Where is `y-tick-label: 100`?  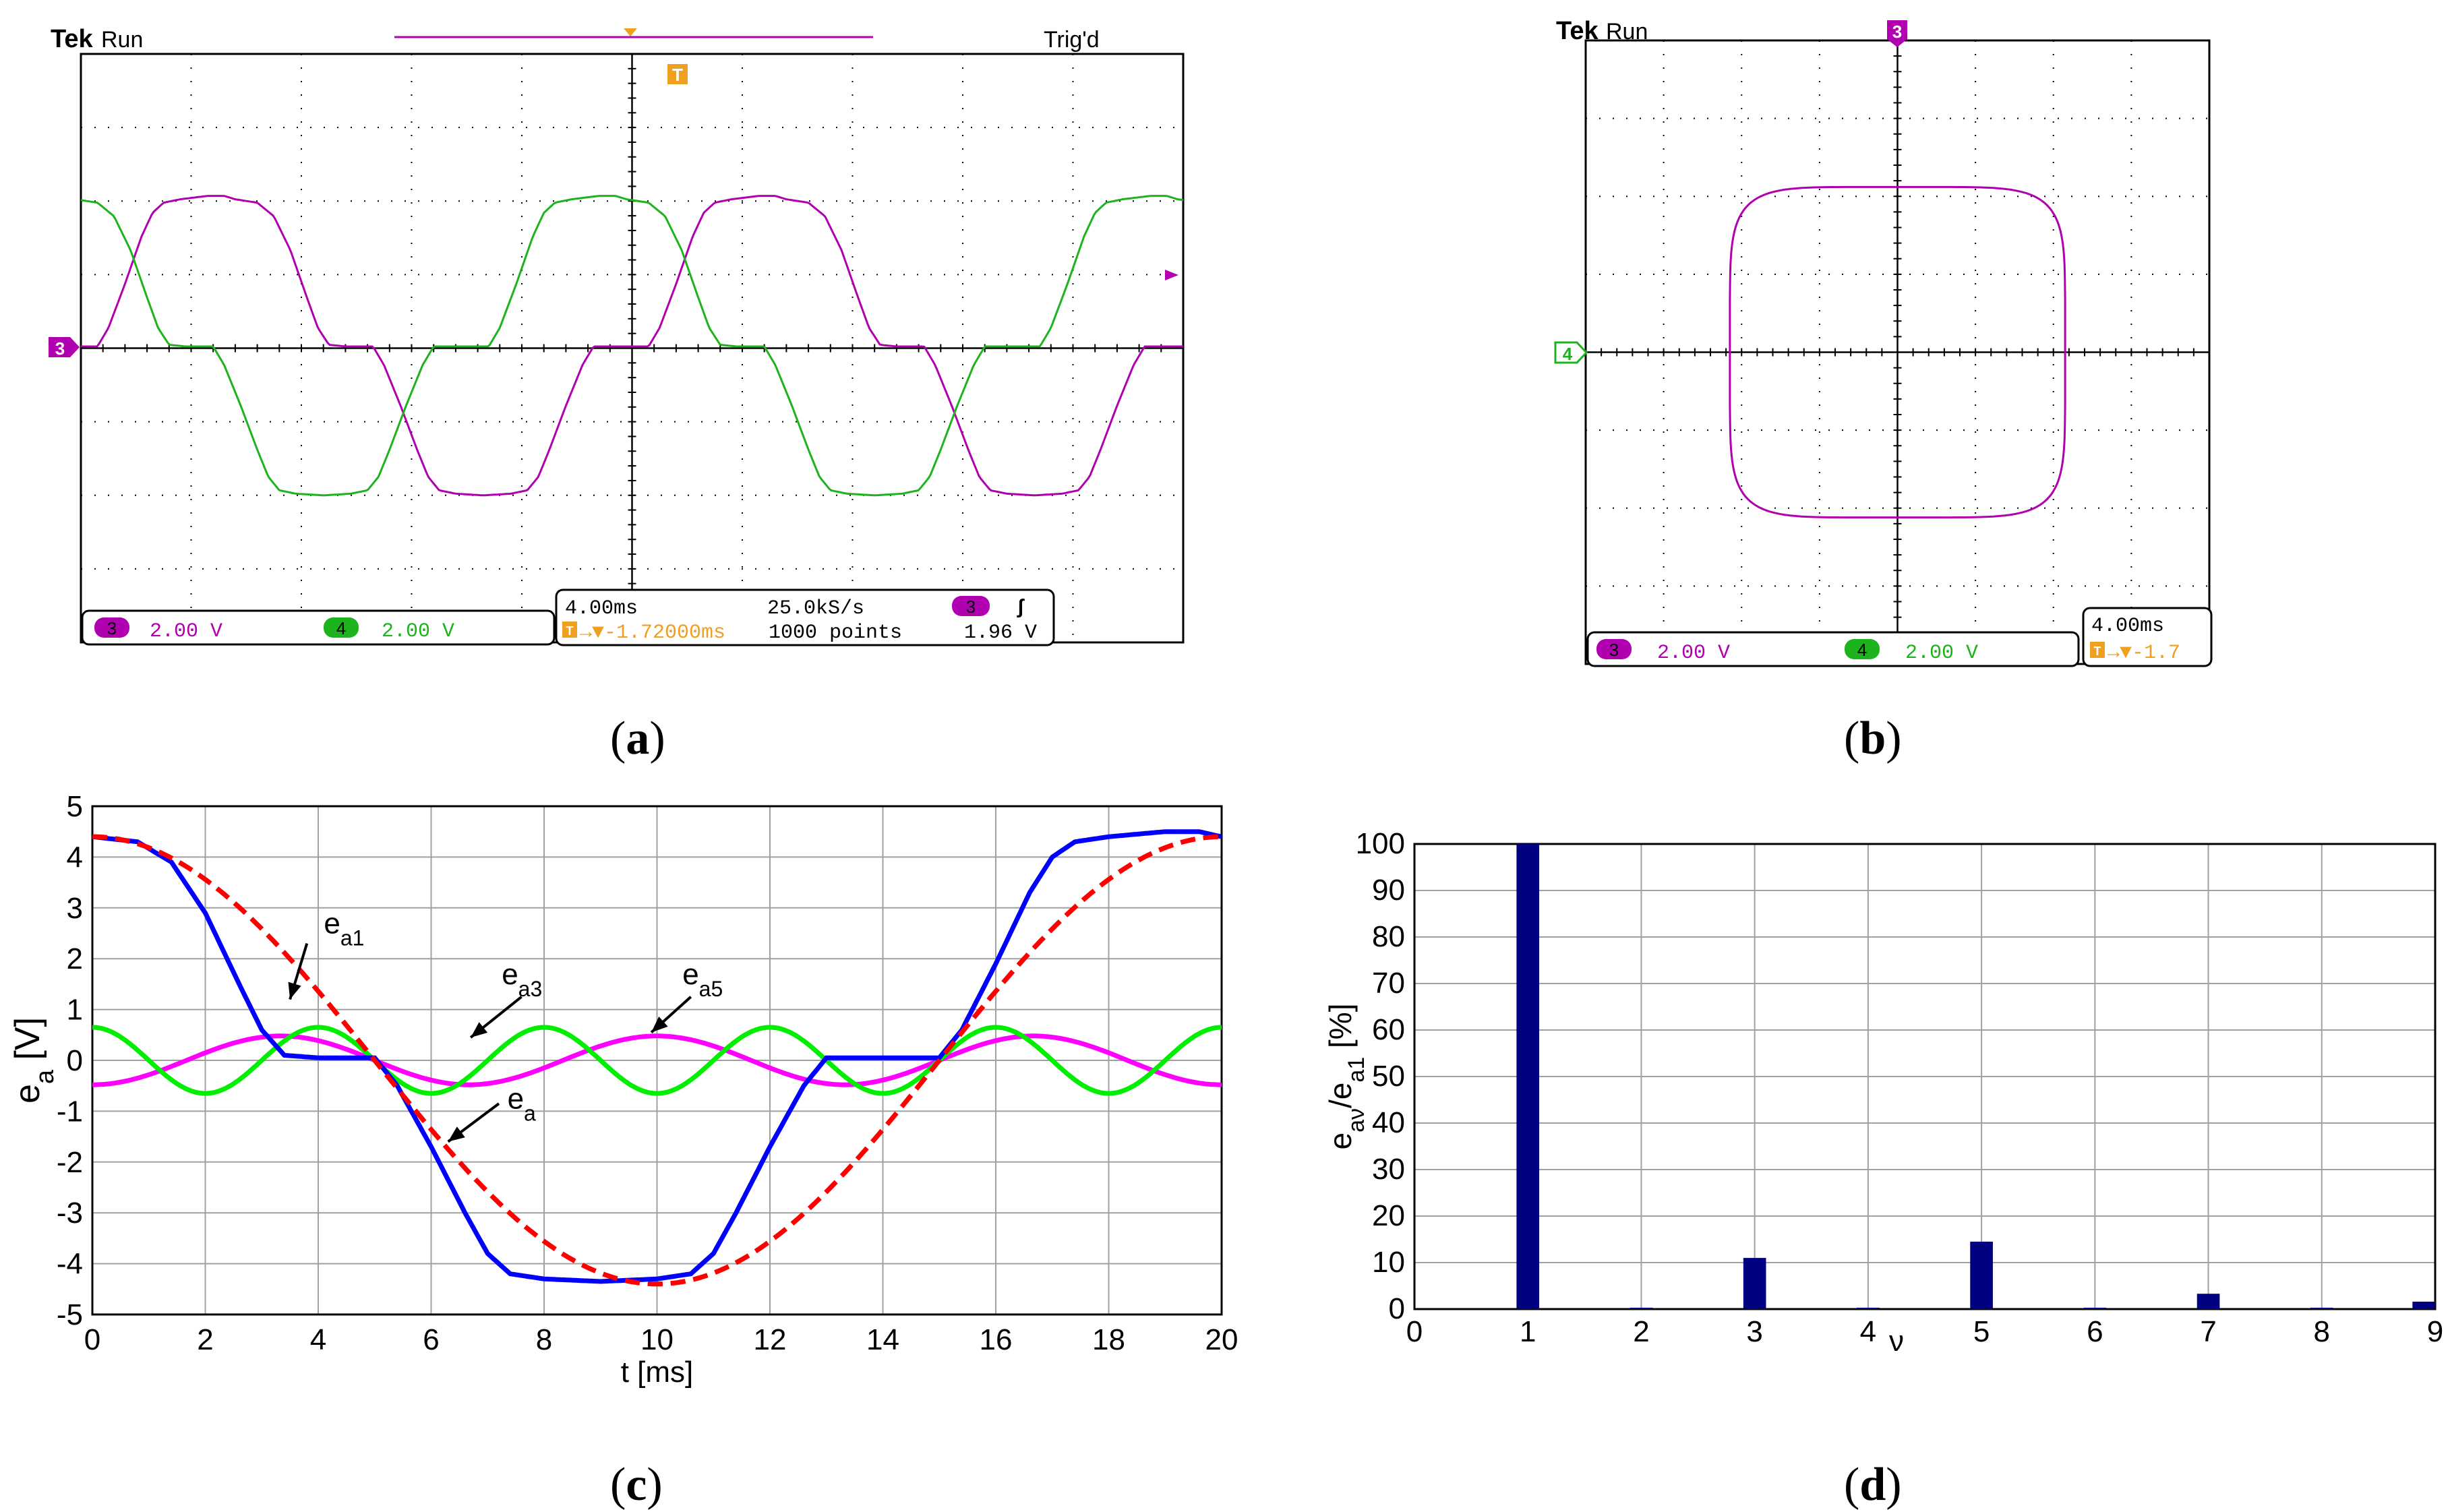
y-tick-label: 100 is located at coordinates (1380, 843).